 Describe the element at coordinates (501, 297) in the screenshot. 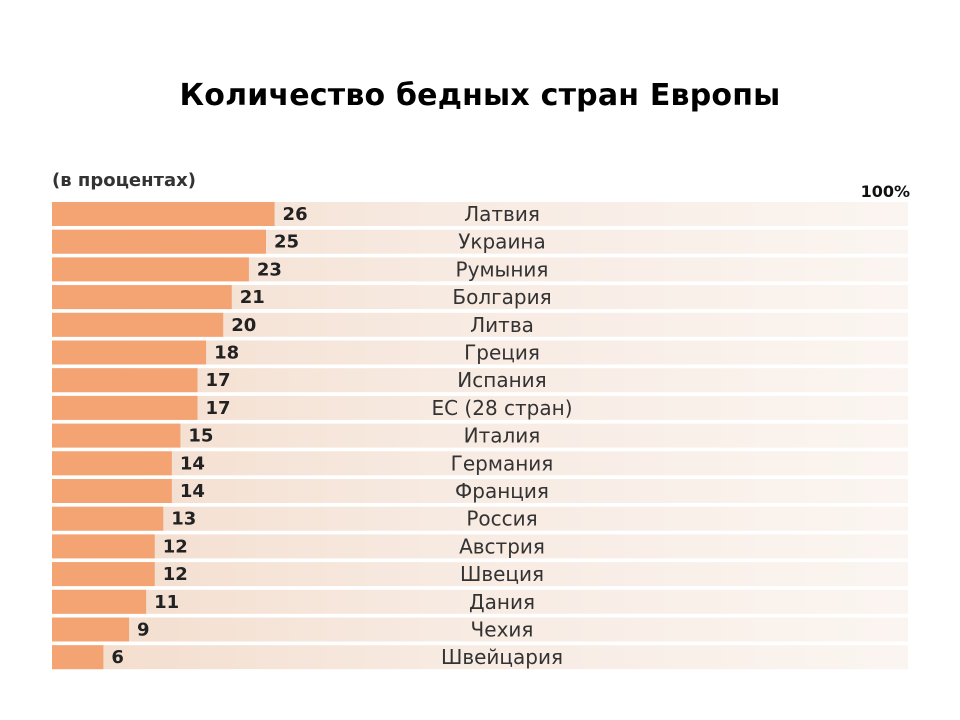

I see `category-label: Болгария` at that location.